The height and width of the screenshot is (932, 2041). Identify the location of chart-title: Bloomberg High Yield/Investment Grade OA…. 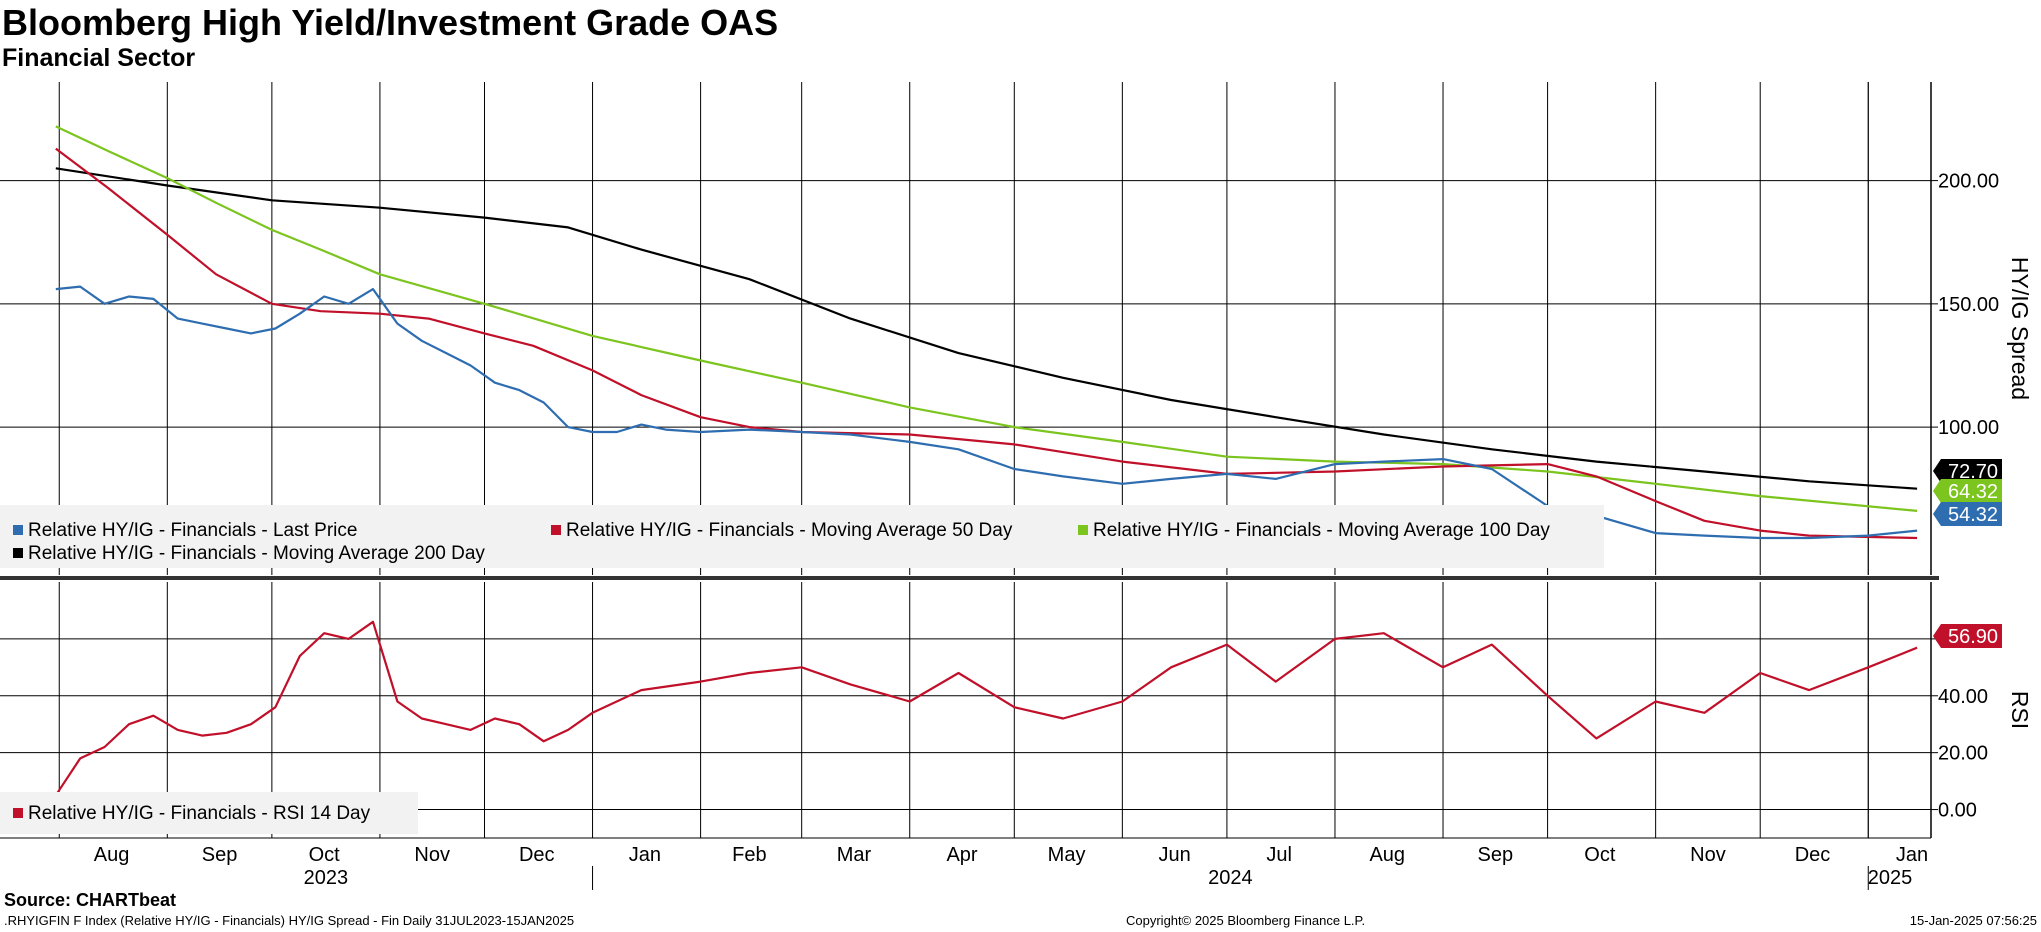
(390, 22).